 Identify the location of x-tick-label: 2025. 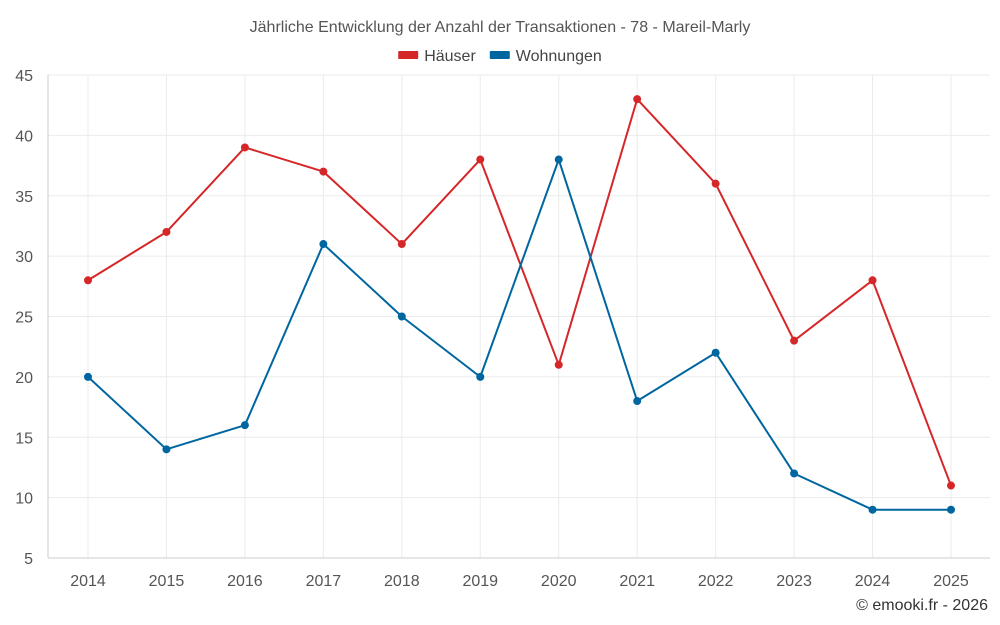
(951, 581).